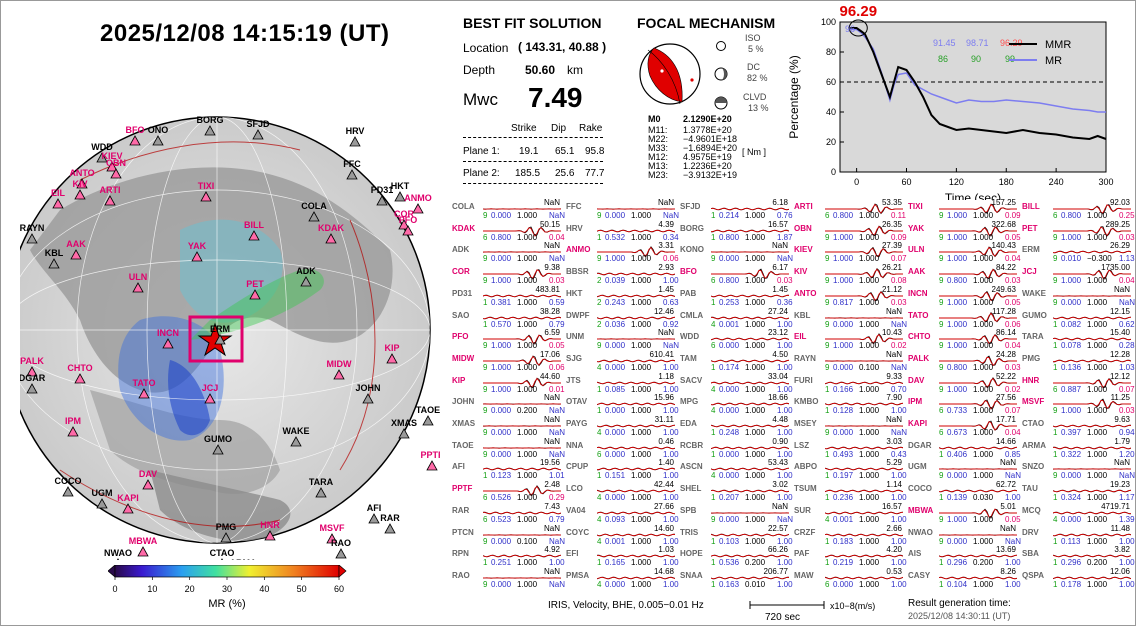 Image resolution: width=1136 pixels, height=626 pixels. I want to click on waveform-station-label: TRIS, so click(689, 532).